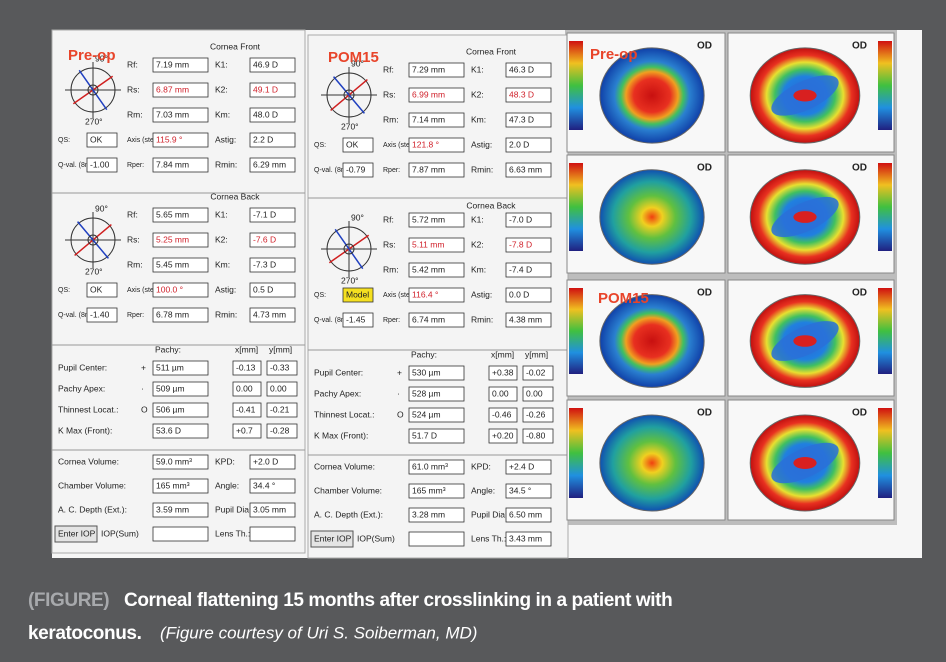 The height and width of the screenshot is (662, 946). Describe the element at coordinates (84, 633) in the screenshot. I see `caption-text: keratoconus.` at that location.